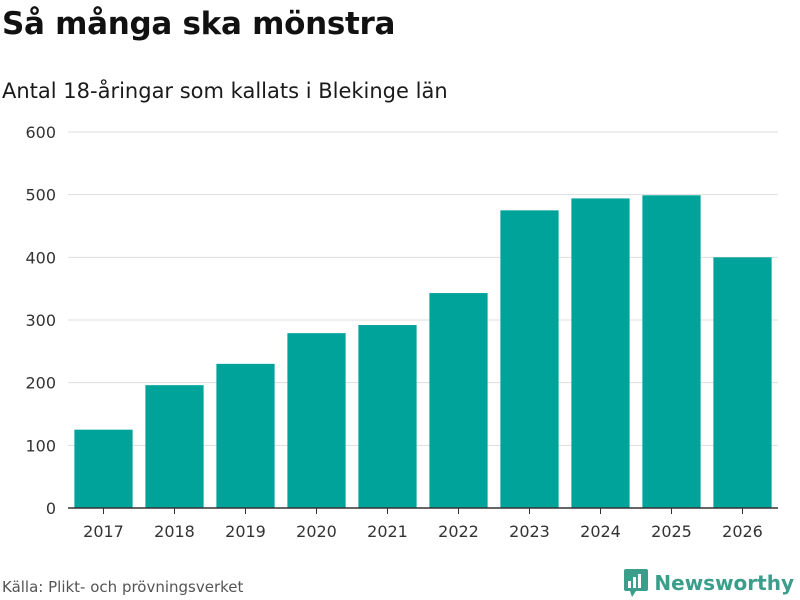  I want to click on x-tick-label-2023: 2023, so click(529, 531).